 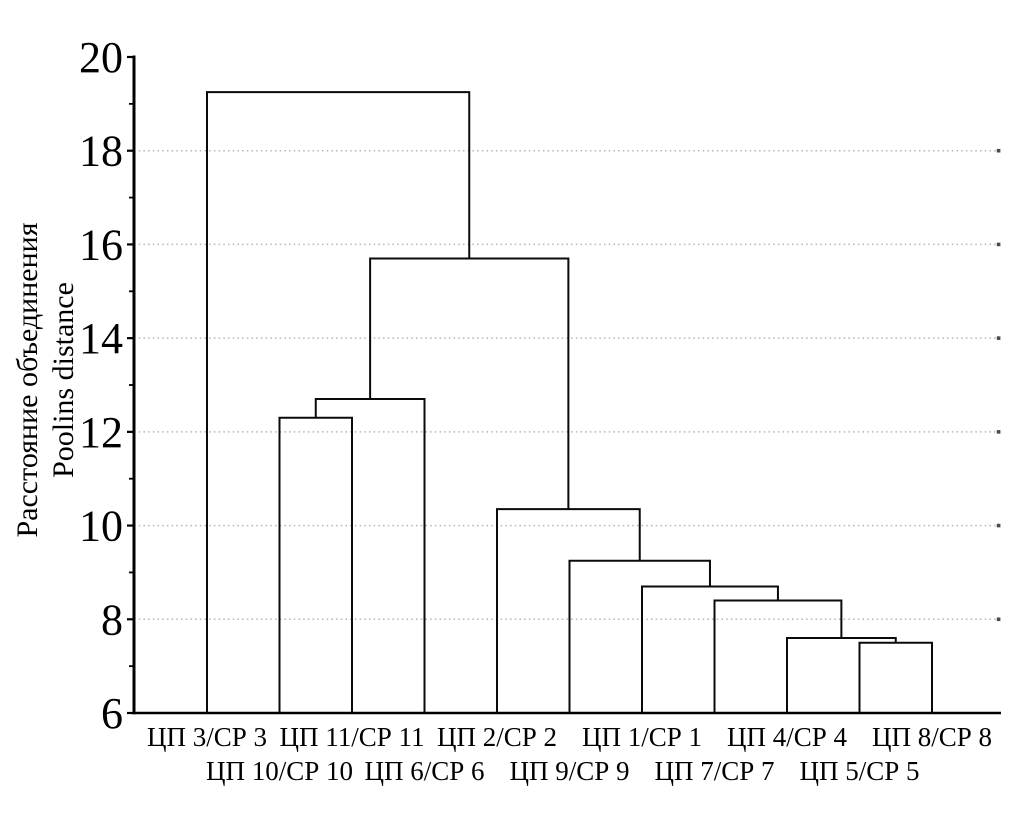 I want to click on leaf-label: ЦП 9/СР 9, so click(x=569, y=771).